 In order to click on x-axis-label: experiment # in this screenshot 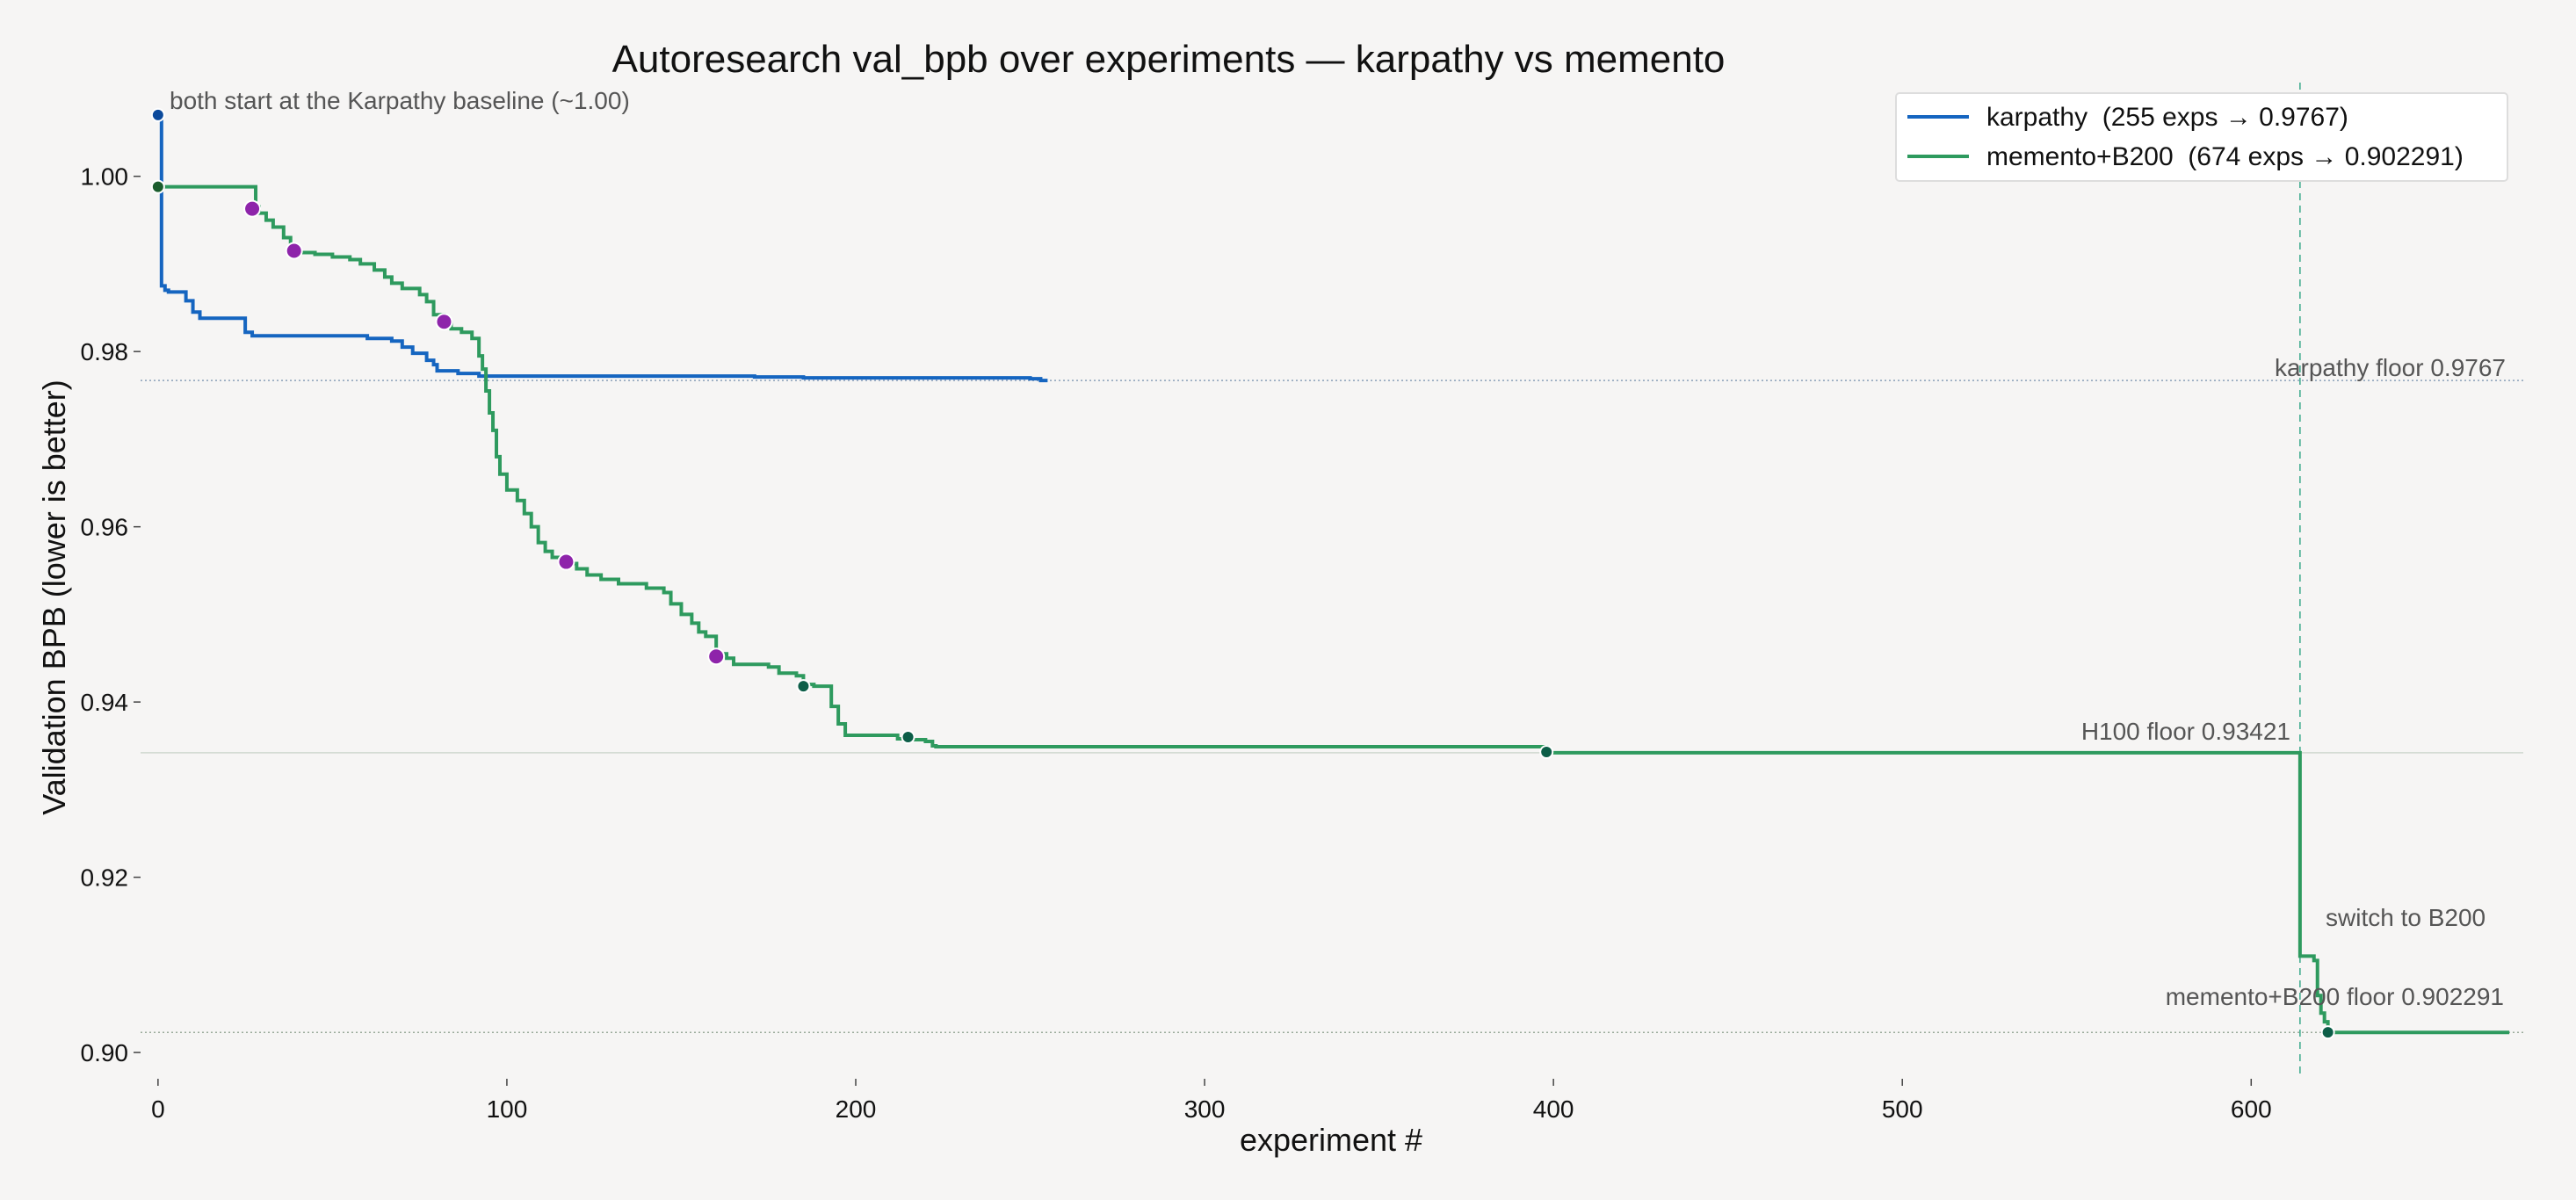, I will do `click(1331, 1140)`.